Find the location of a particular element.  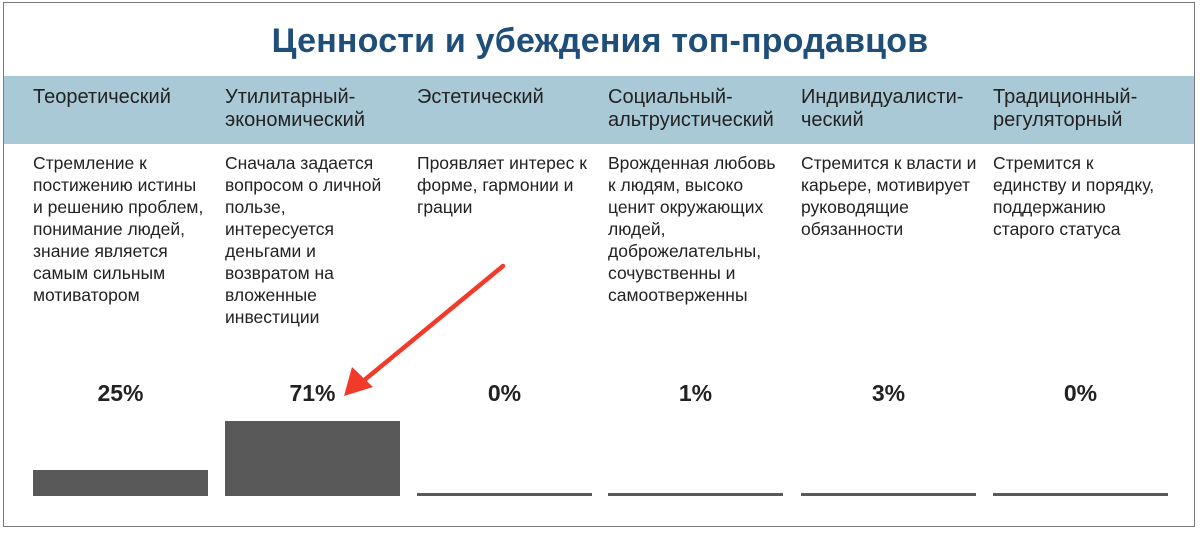

column-header: Эстетический is located at coordinates (480, 97).